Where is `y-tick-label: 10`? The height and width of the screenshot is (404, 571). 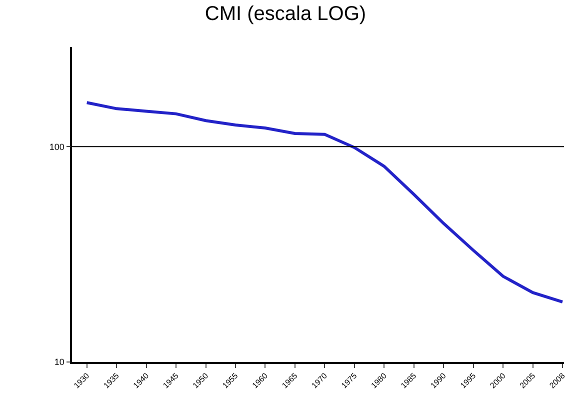 y-tick-label: 10 is located at coordinates (59, 362).